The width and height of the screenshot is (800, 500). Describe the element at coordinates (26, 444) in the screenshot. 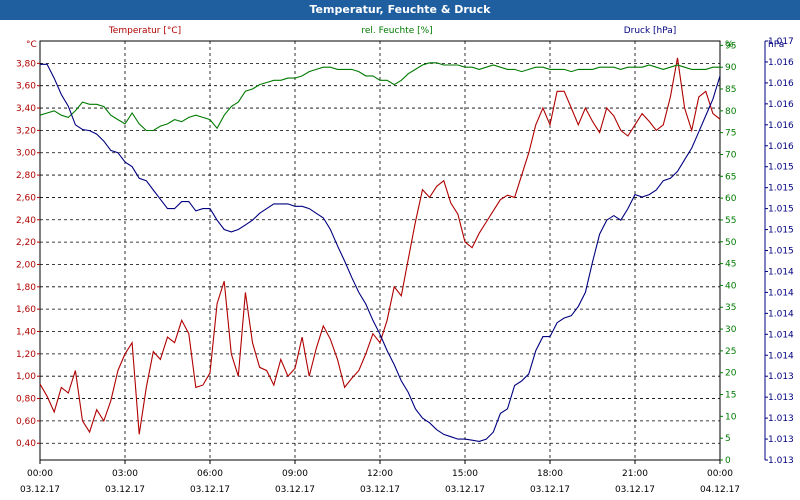

I see `left-tick-label: 0,40` at that location.